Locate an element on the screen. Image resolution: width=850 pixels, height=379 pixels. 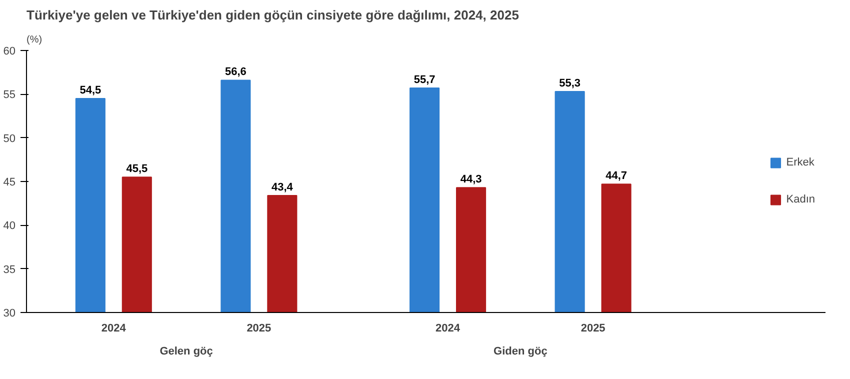
data-label: 44,7 is located at coordinates (617, 176).